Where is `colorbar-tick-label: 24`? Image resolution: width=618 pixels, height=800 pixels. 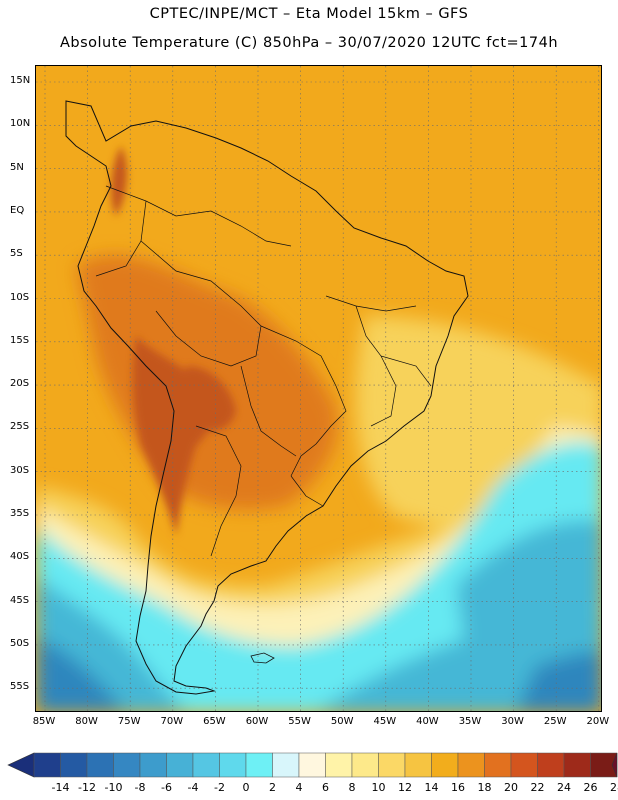
colorbar-tick-label: 24 is located at coordinates (564, 787).